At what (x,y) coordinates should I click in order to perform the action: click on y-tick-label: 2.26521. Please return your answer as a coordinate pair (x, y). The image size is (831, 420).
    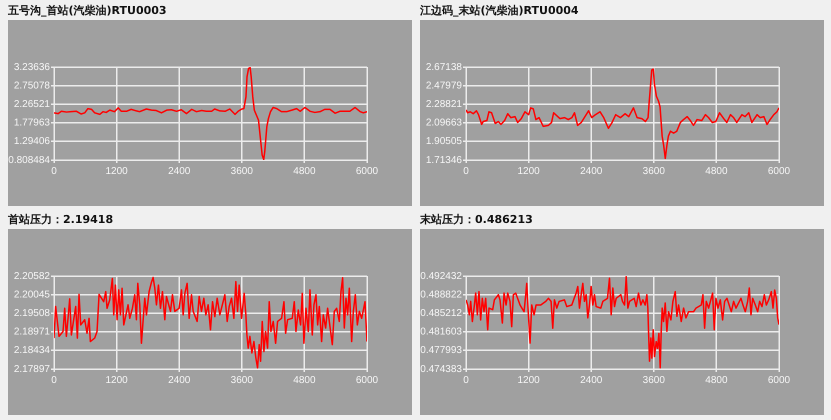
    Looking at the image, I should click on (32, 104).